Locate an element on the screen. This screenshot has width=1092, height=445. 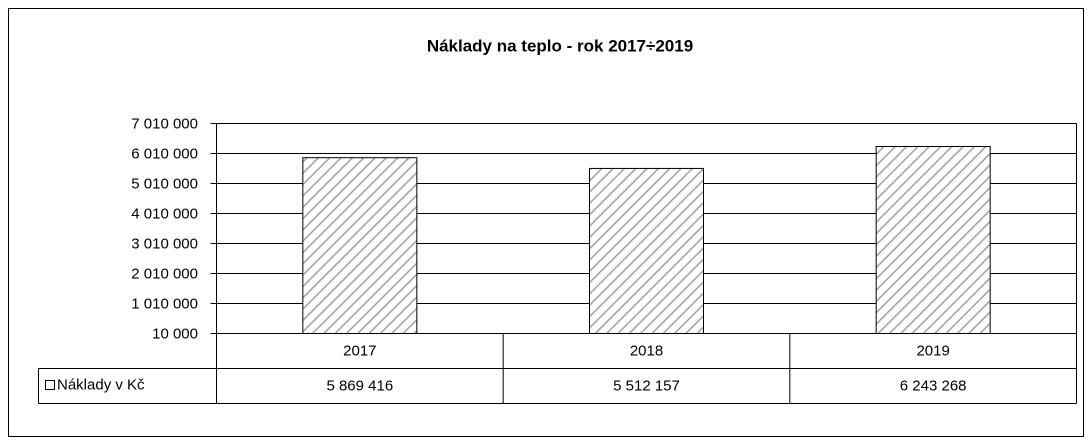
chart-title: Náklady na teplo - rok 2017÷2019 is located at coordinates (560, 45).